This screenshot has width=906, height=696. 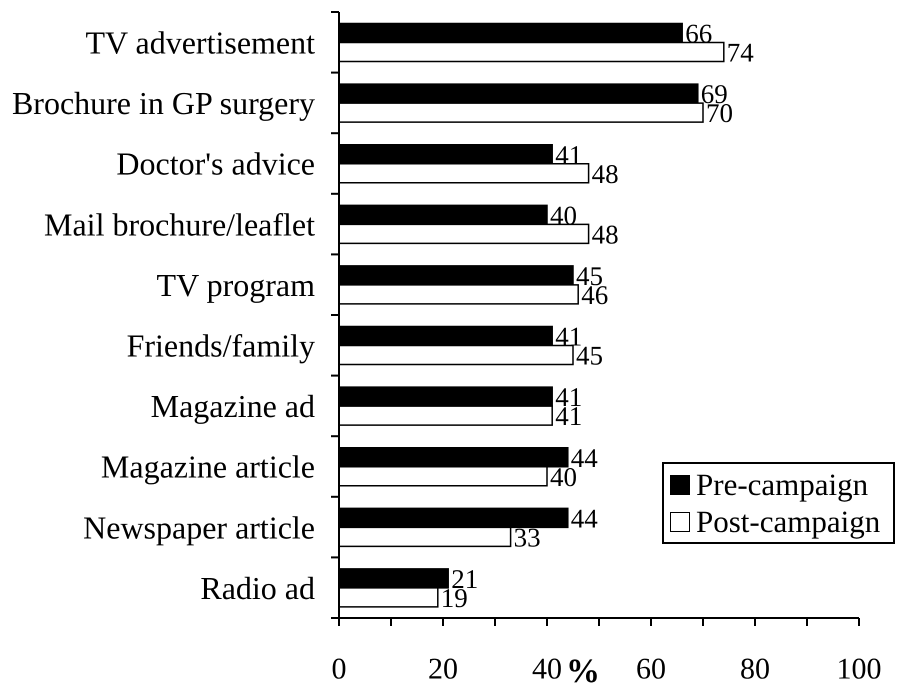 What do you see at coordinates (527, 537) in the screenshot?
I see `data-label: 33` at bounding box center [527, 537].